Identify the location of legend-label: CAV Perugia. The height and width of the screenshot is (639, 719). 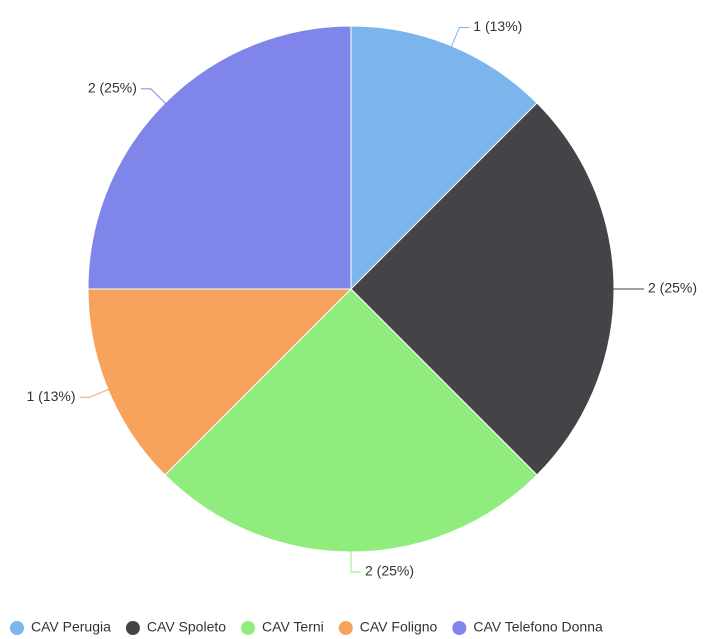
(71, 627).